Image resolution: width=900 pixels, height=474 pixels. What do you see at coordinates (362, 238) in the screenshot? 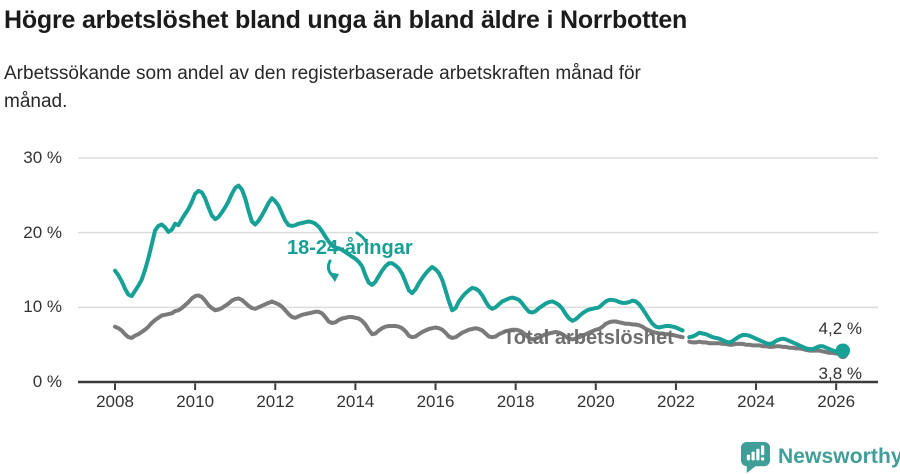
I see `label-arrow-stroke` at bounding box center [362, 238].